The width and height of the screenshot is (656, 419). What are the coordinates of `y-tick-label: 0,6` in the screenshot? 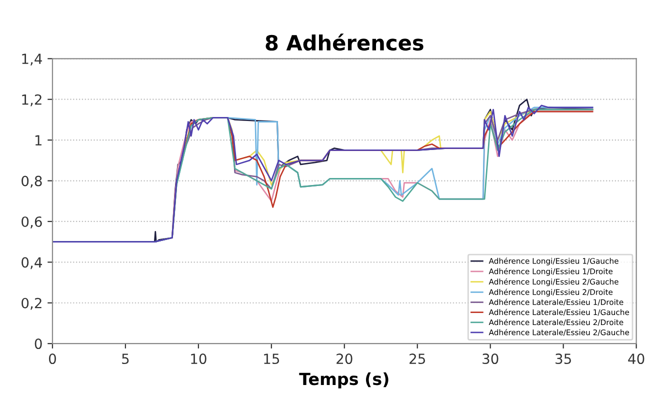 It's located at (32, 222).